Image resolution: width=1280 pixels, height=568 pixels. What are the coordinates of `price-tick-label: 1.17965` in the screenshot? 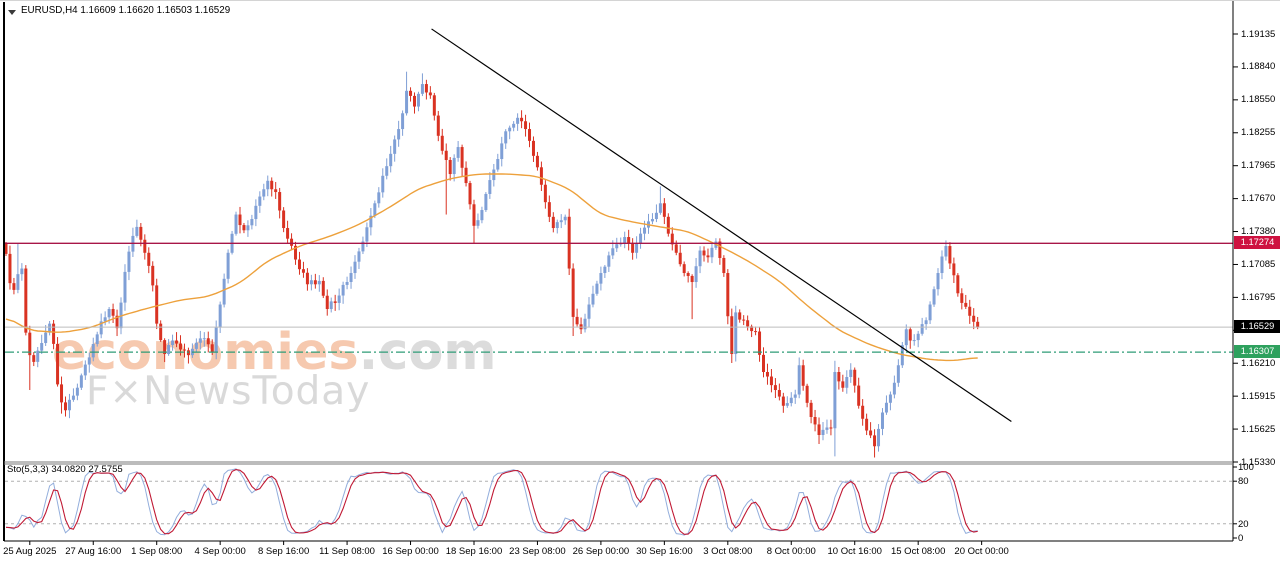 It's located at (1258, 166).